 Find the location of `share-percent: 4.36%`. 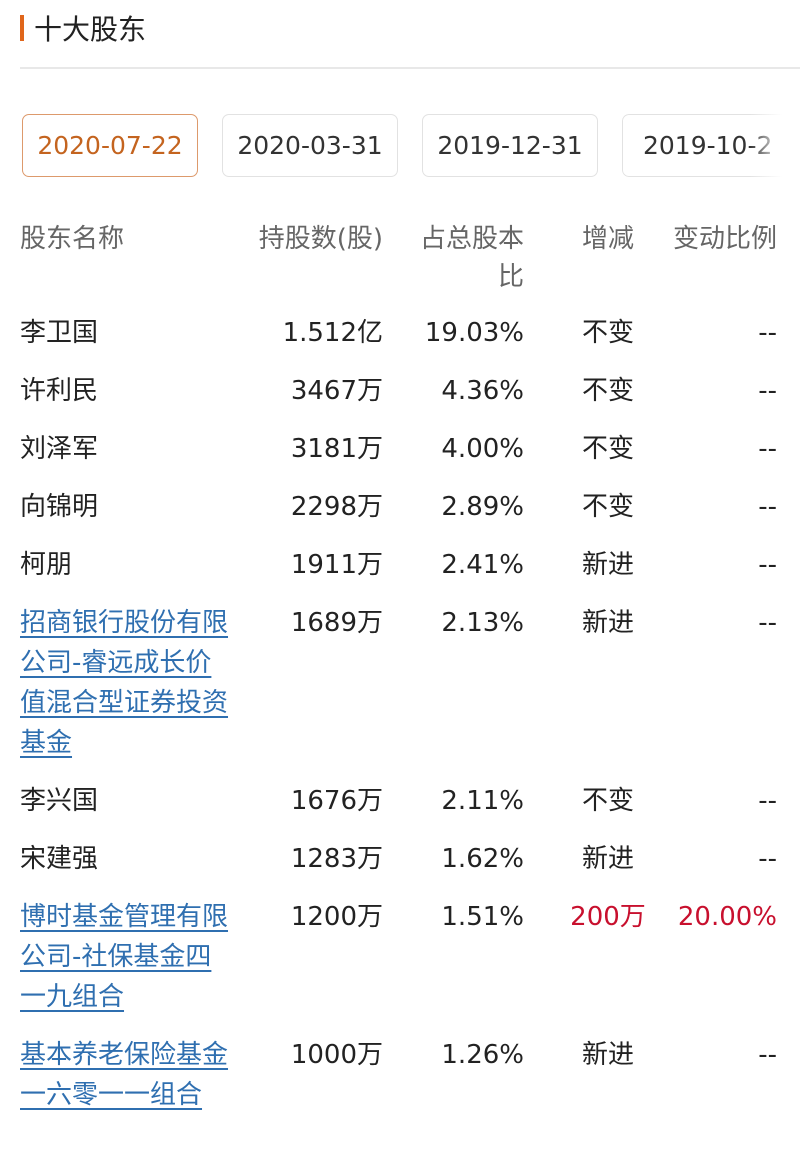

share-percent: 4.36% is located at coordinates (482, 391).